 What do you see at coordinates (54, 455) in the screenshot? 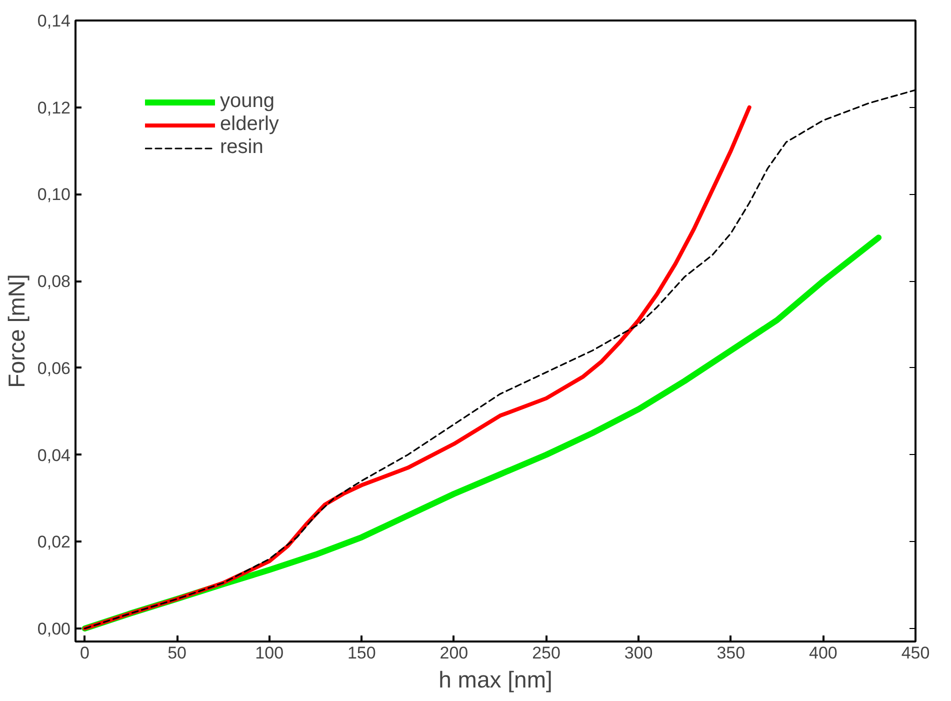
I see `y-tick-label: 0,04` at bounding box center [54, 455].